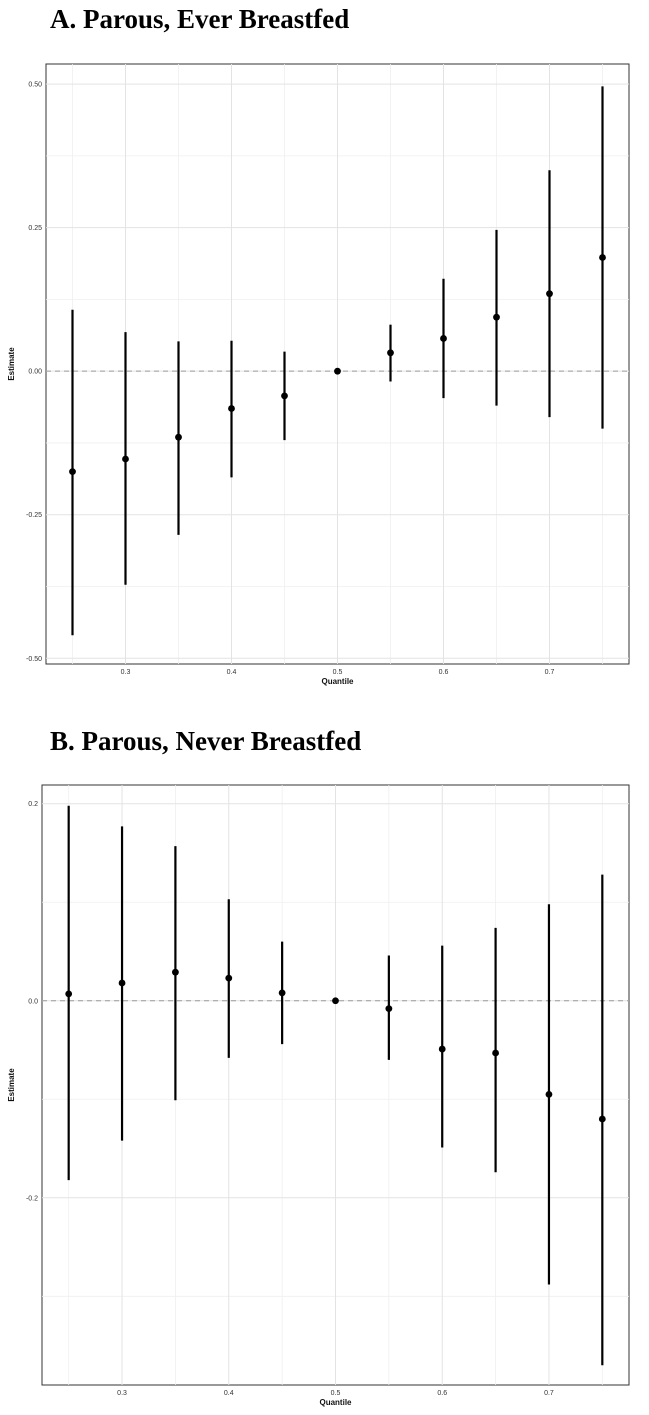 This screenshot has height=1415, width=649. I want to click on panel-b-y-tick-label: 0.2, so click(33, 804).